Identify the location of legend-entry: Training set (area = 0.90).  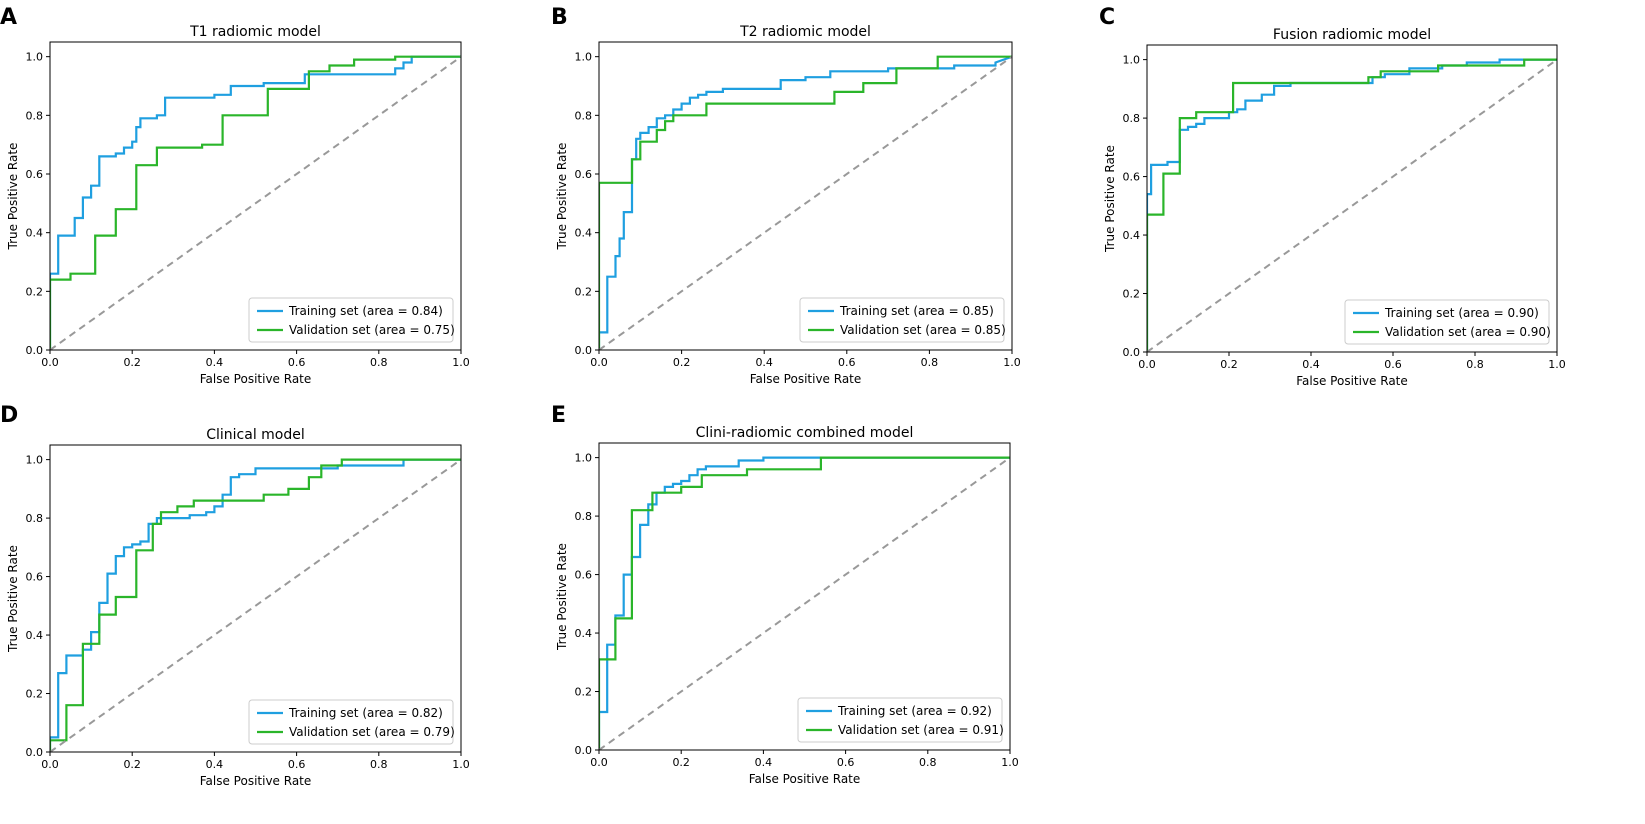
(1461, 313).